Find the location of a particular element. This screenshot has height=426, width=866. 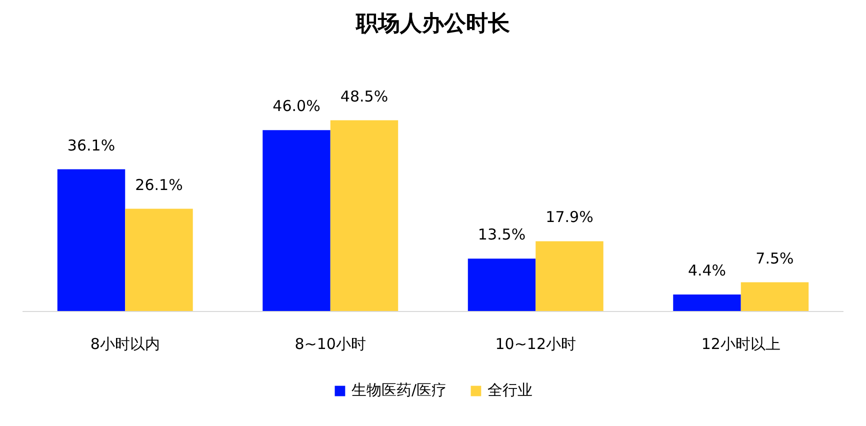

legend-label: 生物医药/医疗 is located at coordinates (399, 390).